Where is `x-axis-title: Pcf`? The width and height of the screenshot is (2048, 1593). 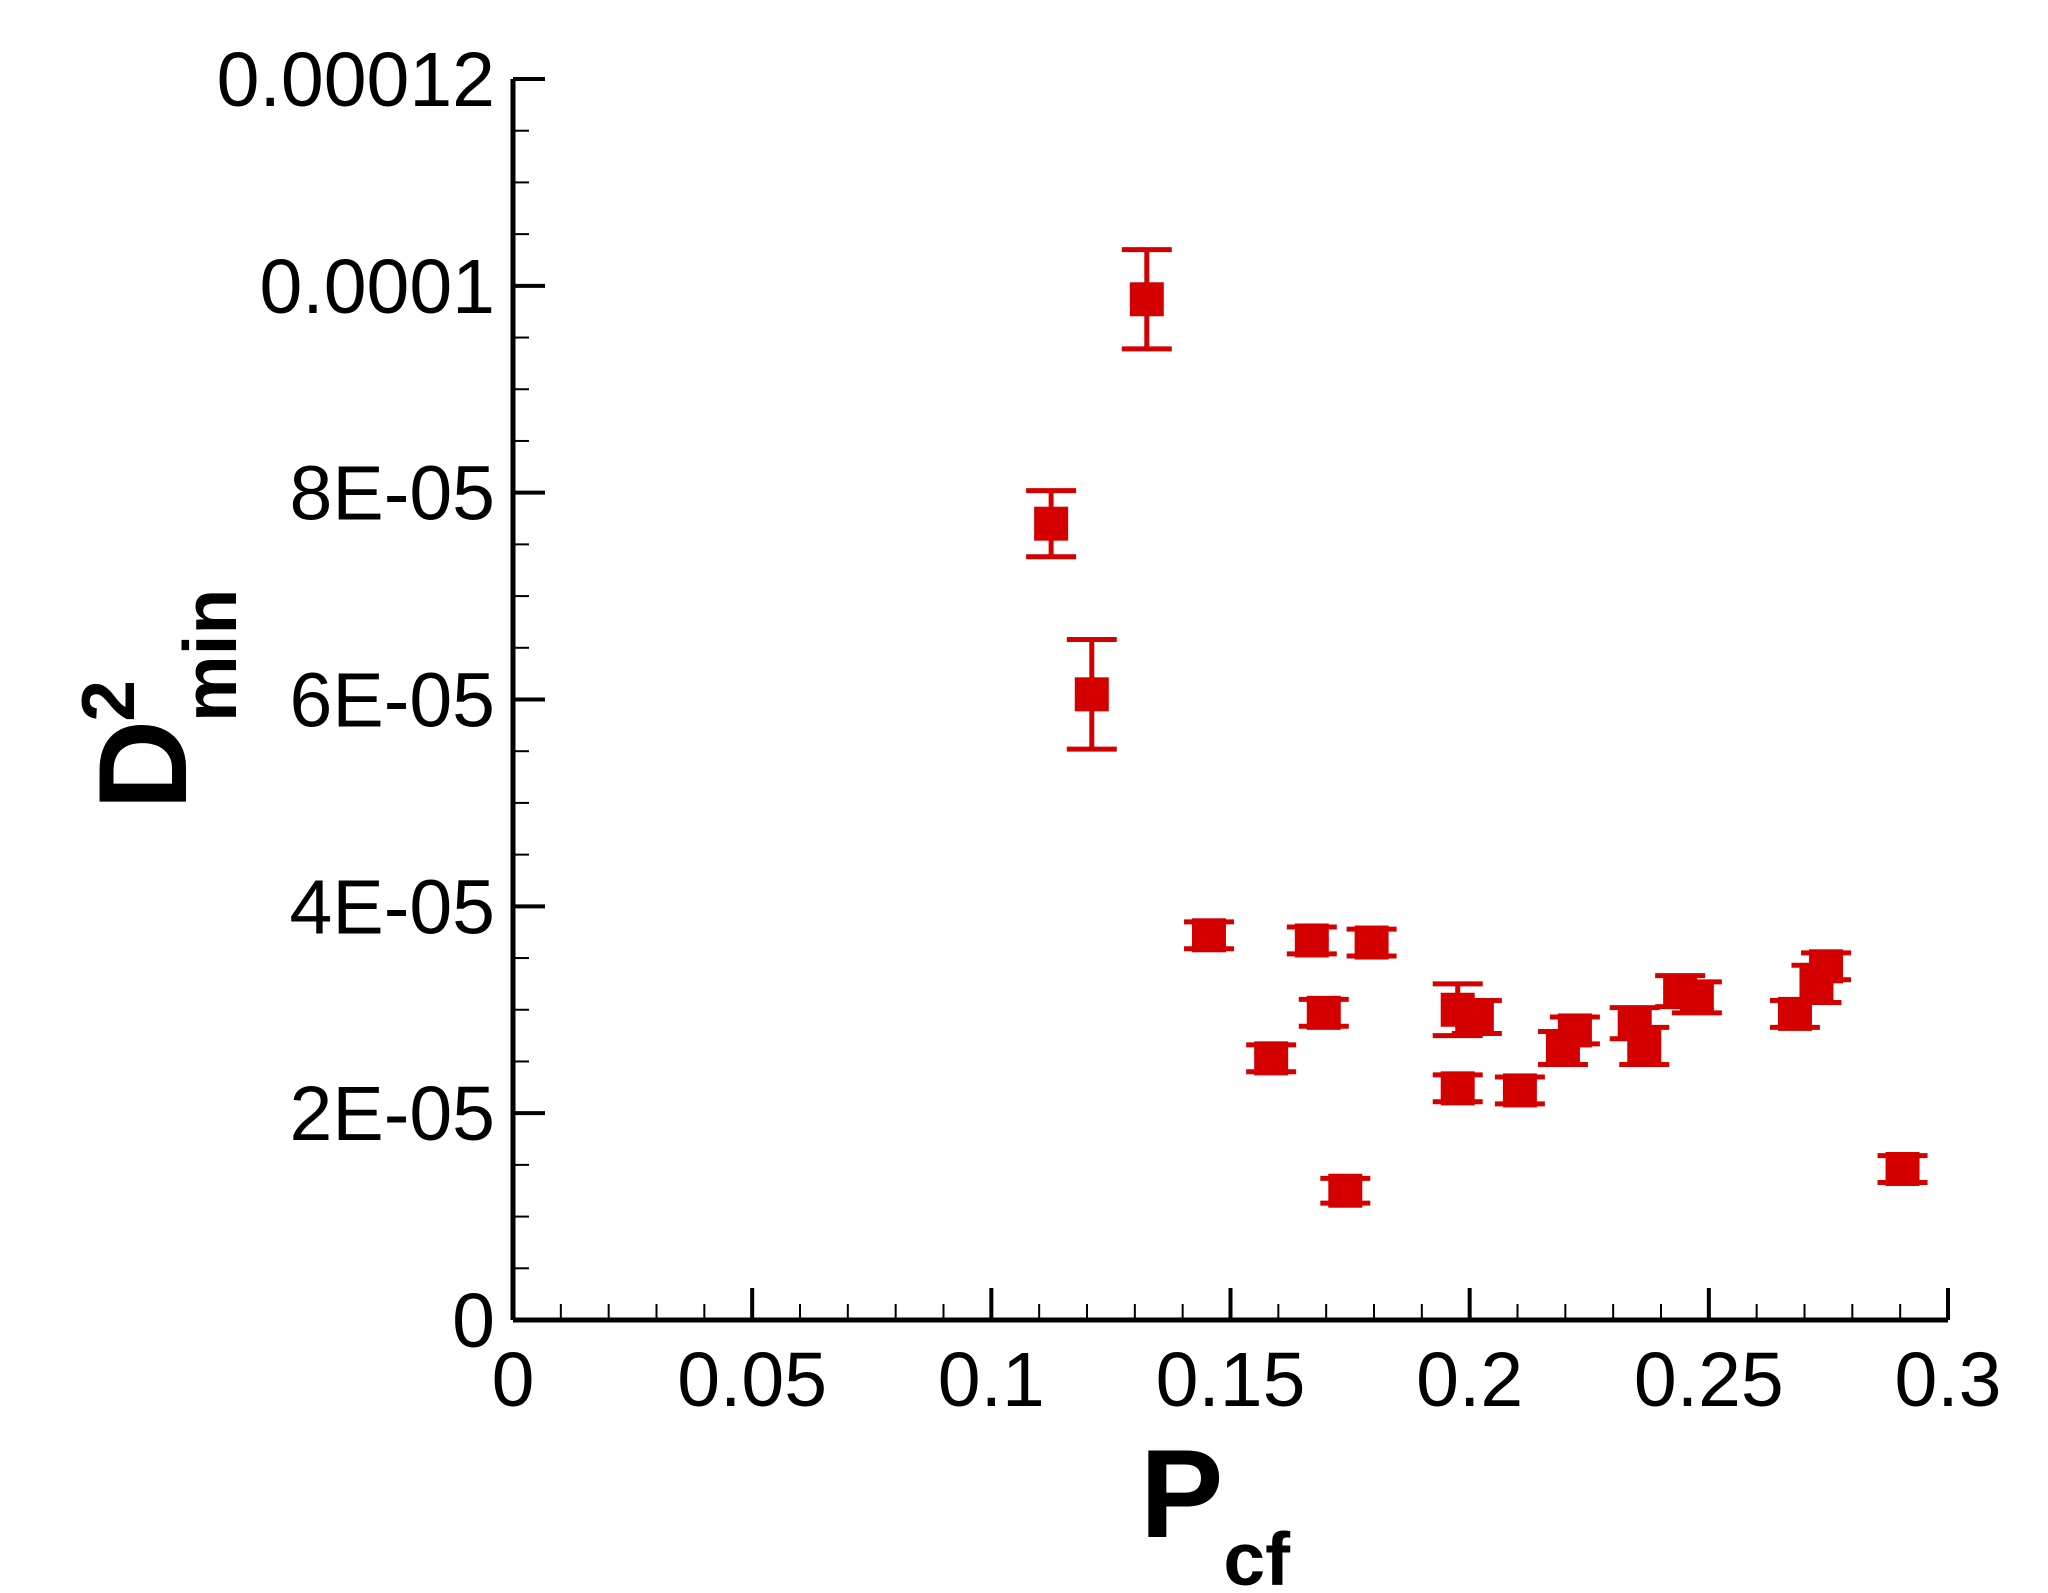 x-axis-title: Pcf is located at coordinates (1215, 1509).